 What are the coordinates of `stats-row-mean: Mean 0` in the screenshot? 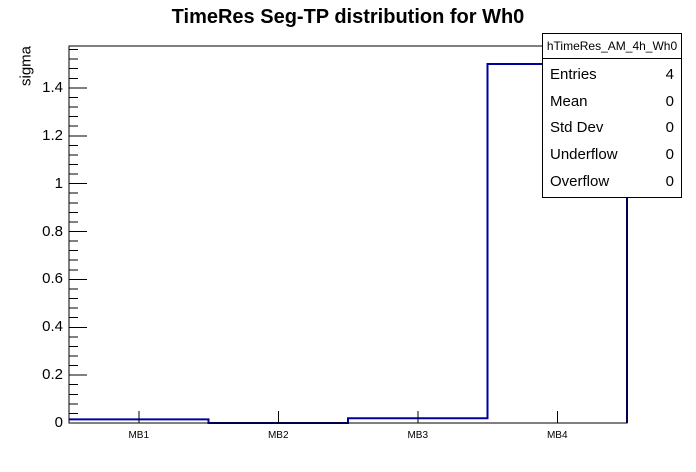 It's located at (612, 101).